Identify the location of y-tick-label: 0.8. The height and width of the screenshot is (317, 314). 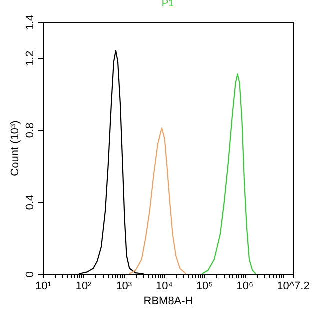
(30, 130).